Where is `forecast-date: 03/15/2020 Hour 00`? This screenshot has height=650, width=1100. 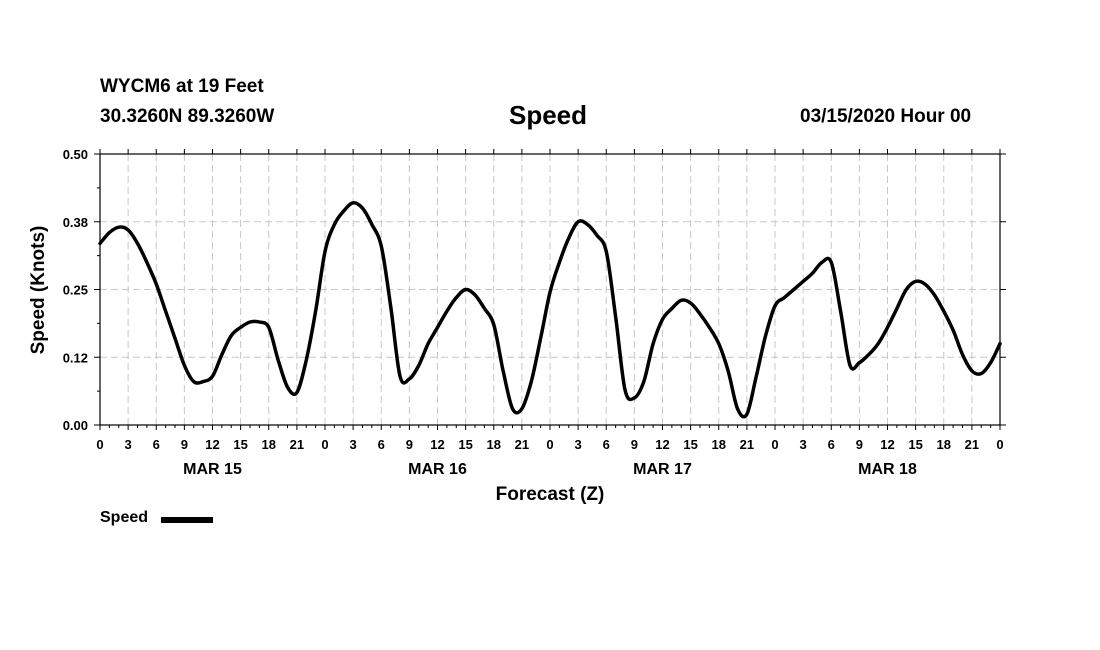 forecast-date: 03/15/2020 Hour 00 is located at coordinates (886, 116).